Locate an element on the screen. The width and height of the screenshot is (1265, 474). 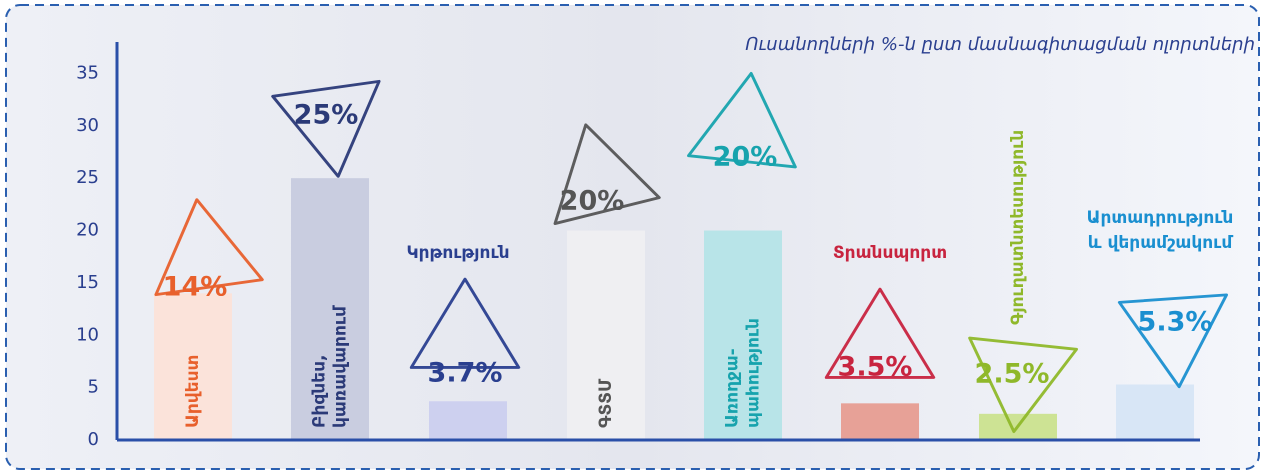
y-tick-label: 35 is located at coordinates (87, 72).